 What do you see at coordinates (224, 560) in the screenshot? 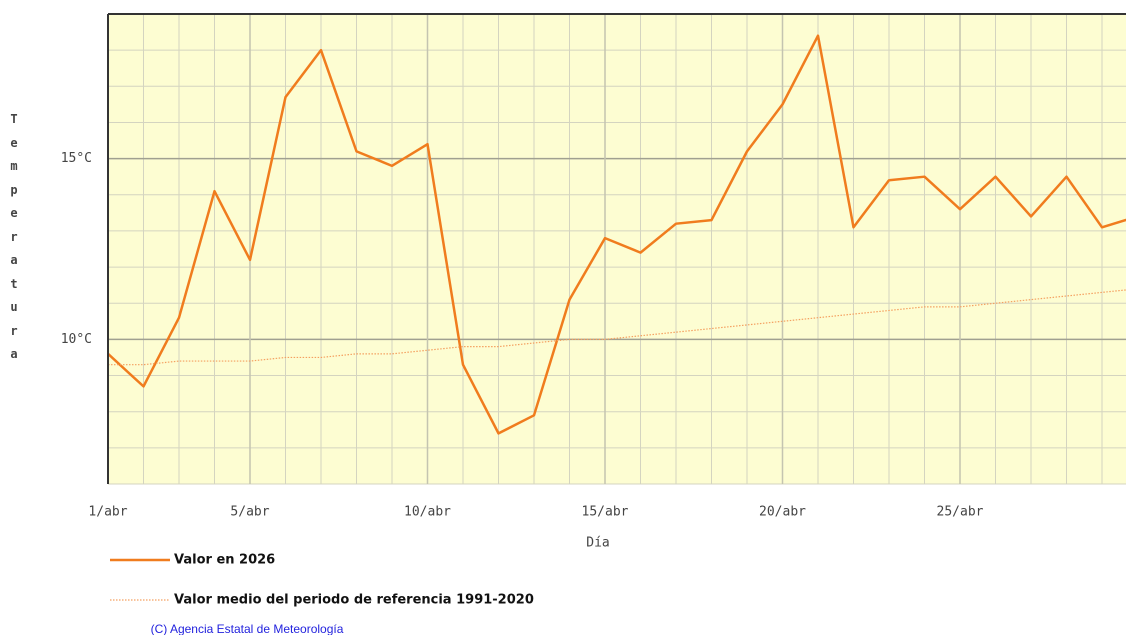
I see `legend-label: Valor en 2026` at bounding box center [224, 560].